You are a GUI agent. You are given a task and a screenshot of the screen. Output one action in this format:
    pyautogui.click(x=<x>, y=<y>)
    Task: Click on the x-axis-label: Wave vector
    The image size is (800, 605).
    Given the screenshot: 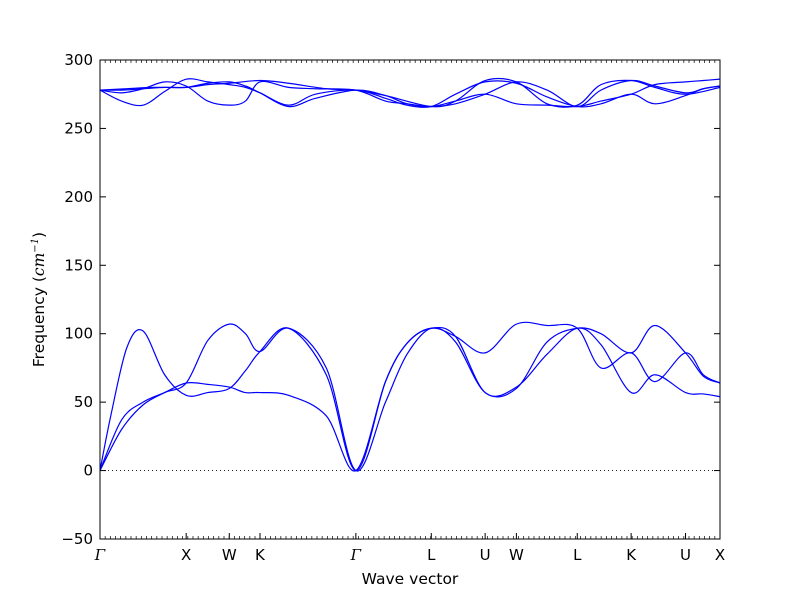 What is the action you would take?
    pyautogui.click(x=410, y=579)
    